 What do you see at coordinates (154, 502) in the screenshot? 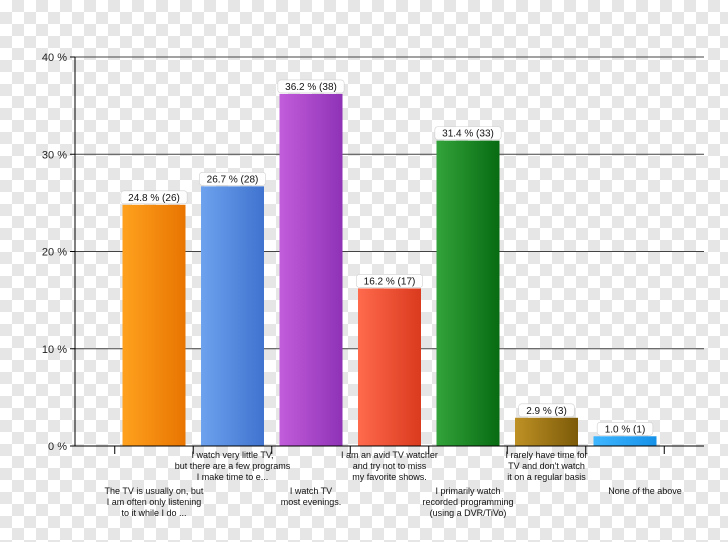
I see `category-label: I am often only listening` at bounding box center [154, 502].